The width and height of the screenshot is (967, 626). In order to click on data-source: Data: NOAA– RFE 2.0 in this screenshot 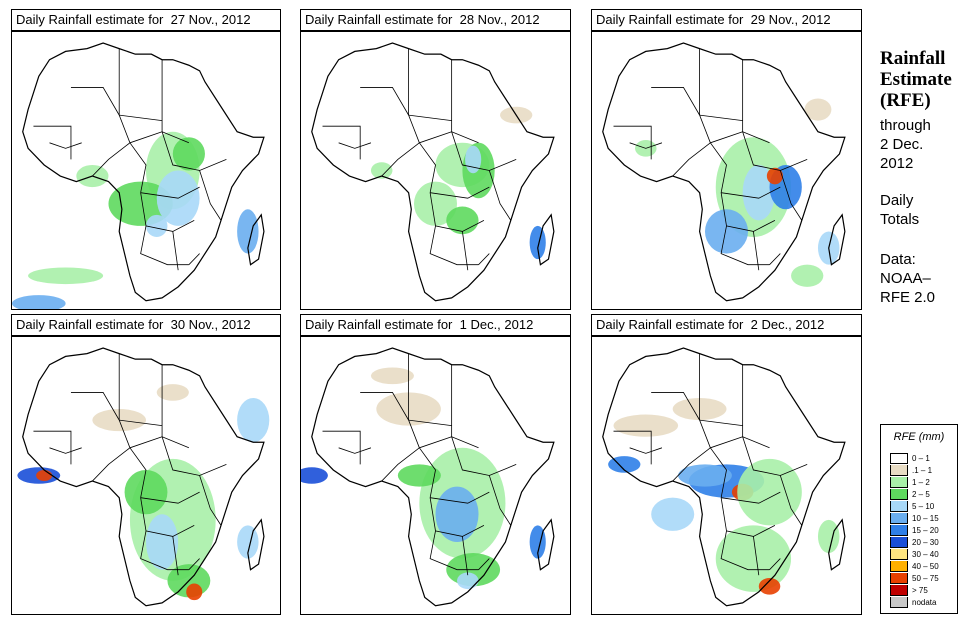, I will do `click(908, 278)`.